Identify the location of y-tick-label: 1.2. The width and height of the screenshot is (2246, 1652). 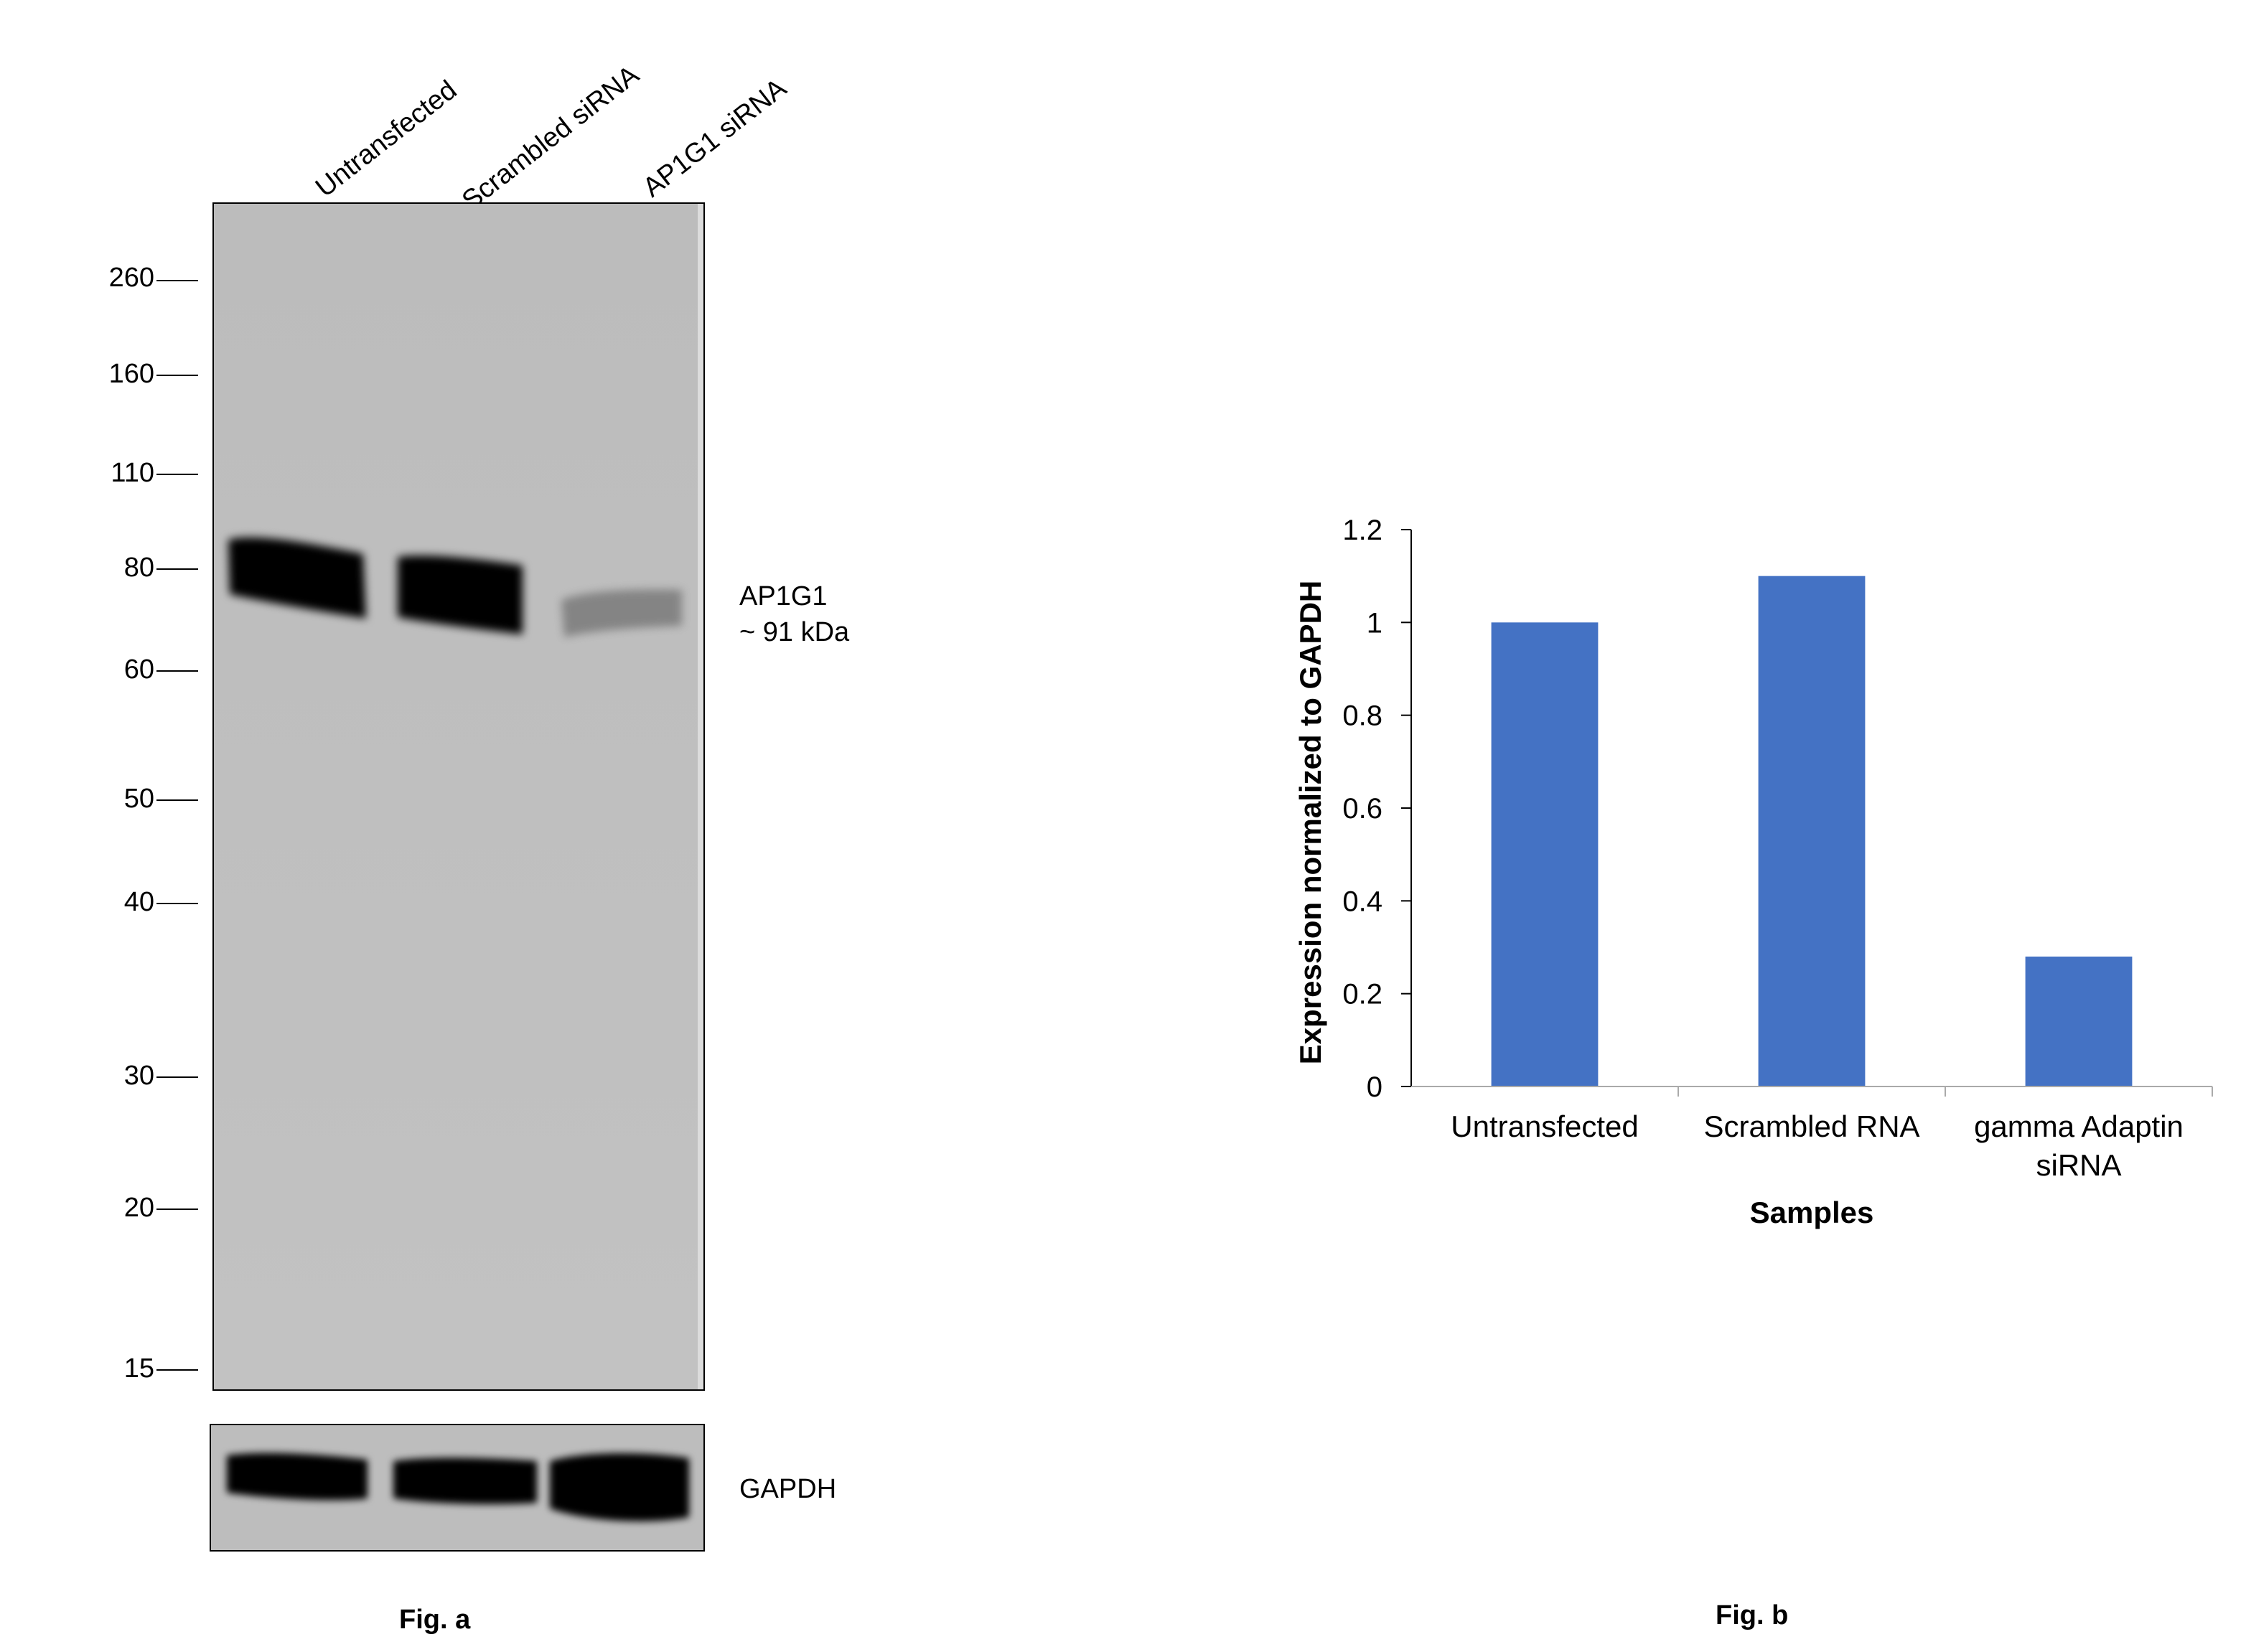
(1362, 530).